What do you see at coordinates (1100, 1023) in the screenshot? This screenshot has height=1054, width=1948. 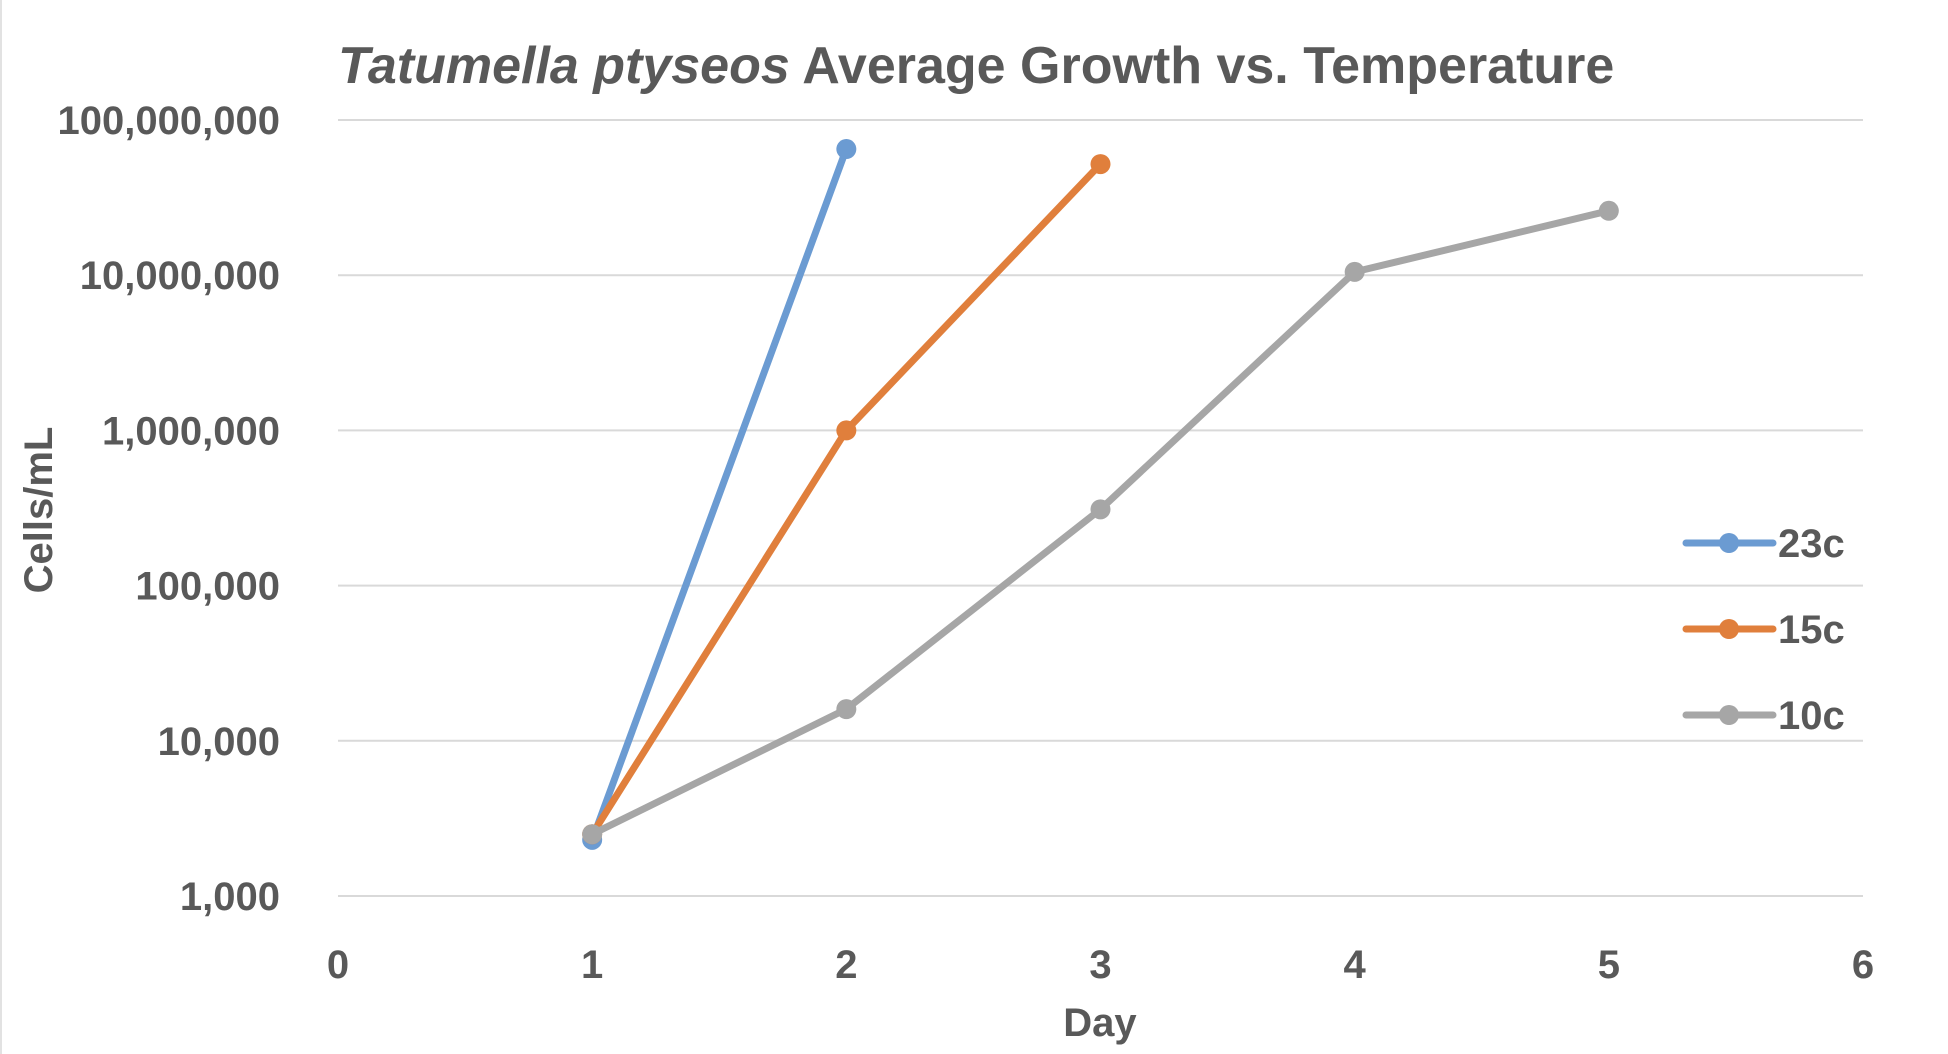 I see `x-axis-label: Day` at bounding box center [1100, 1023].